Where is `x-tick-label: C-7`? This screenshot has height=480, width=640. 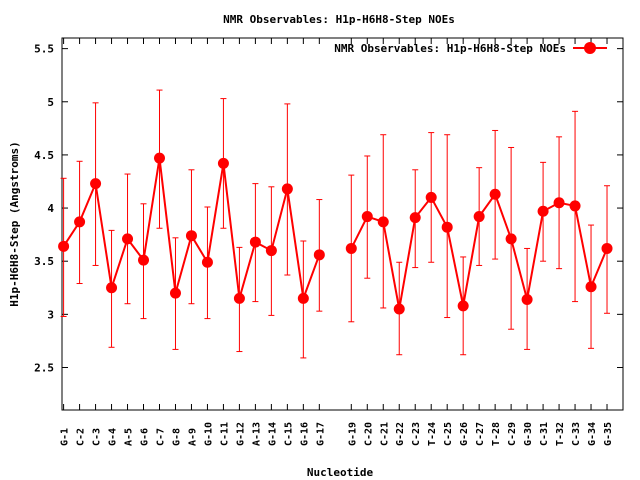
x-tick-label: C-7 is located at coordinates (160, 437).